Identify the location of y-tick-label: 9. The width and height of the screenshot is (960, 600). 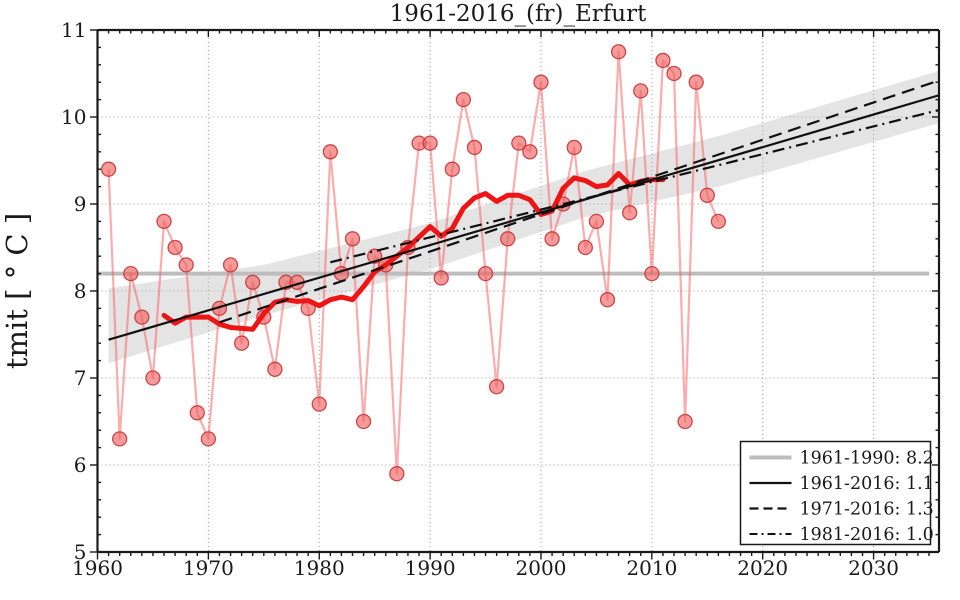
(80, 204).